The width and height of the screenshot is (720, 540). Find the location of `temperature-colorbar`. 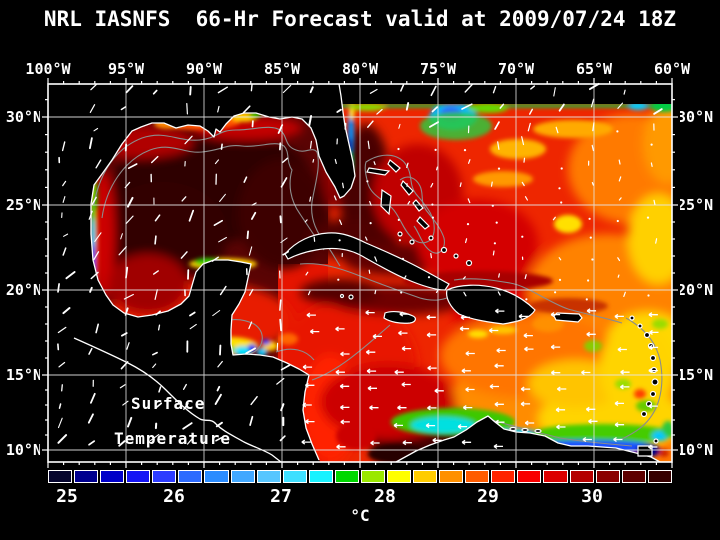

temperature-colorbar is located at coordinates (360, 476).